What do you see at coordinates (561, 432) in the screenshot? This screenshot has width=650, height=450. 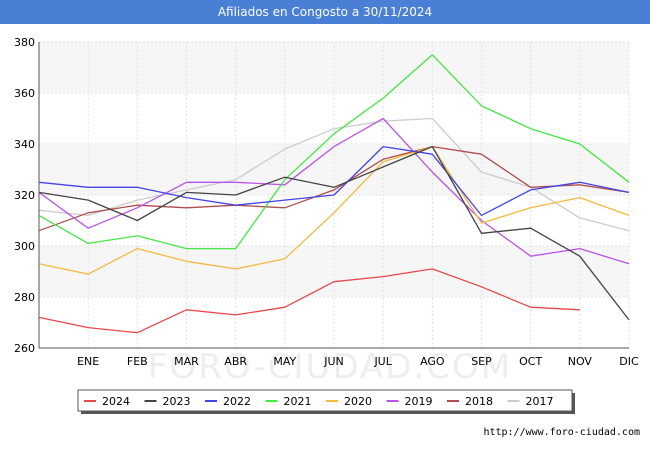 I see `source-url: http://www.foro-ciudad.com` at bounding box center [561, 432].